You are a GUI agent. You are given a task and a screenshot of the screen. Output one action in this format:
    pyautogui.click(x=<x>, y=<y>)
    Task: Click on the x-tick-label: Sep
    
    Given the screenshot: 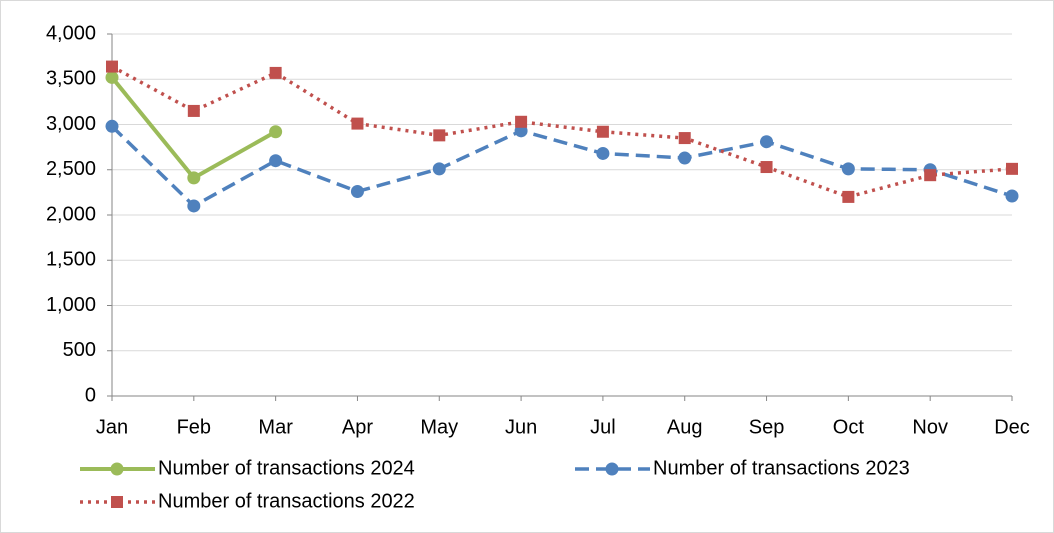 What is the action you would take?
    pyautogui.click(x=767, y=427)
    